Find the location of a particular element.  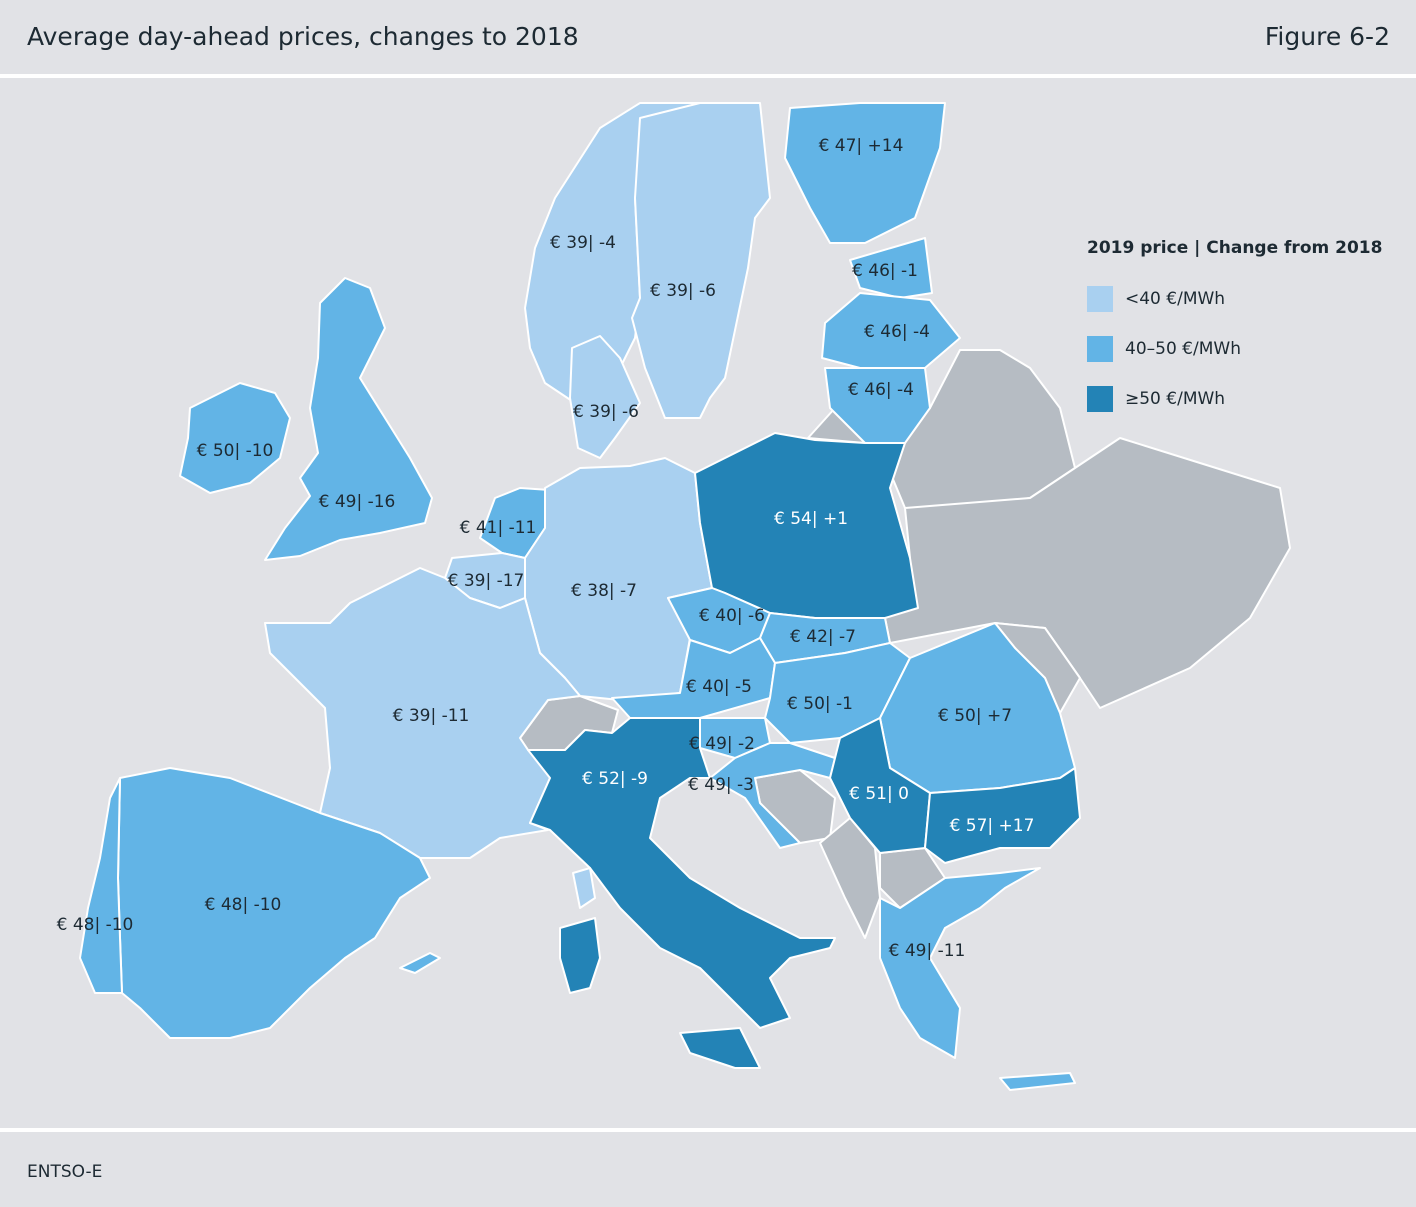

figure-number: Figure 6-2 is located at coordinates (1327, 36).